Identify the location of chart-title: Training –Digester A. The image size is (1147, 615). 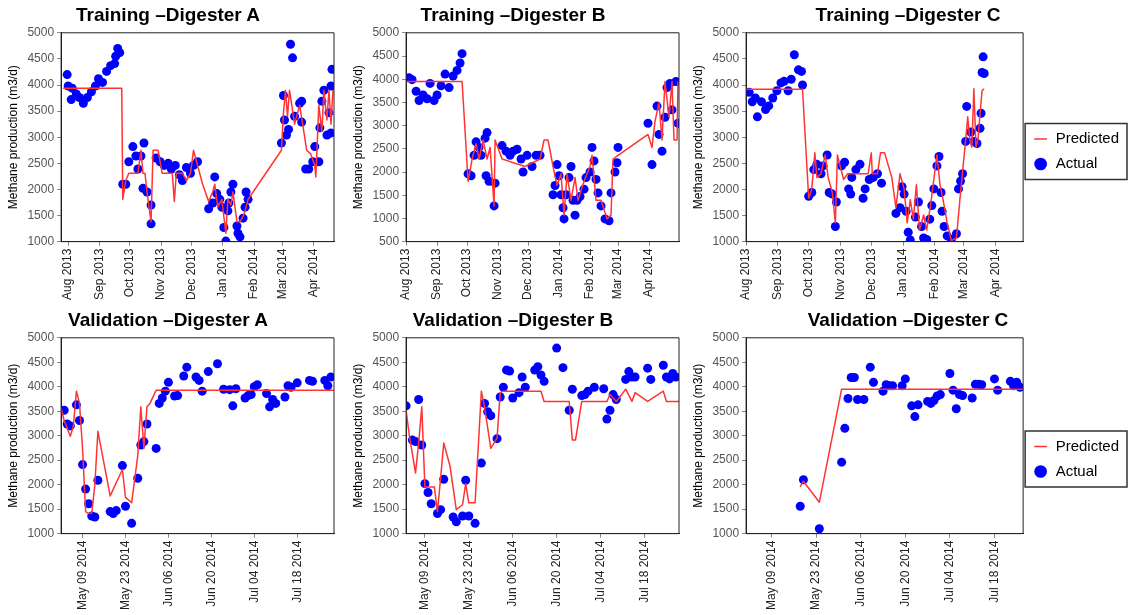
(168, 14).